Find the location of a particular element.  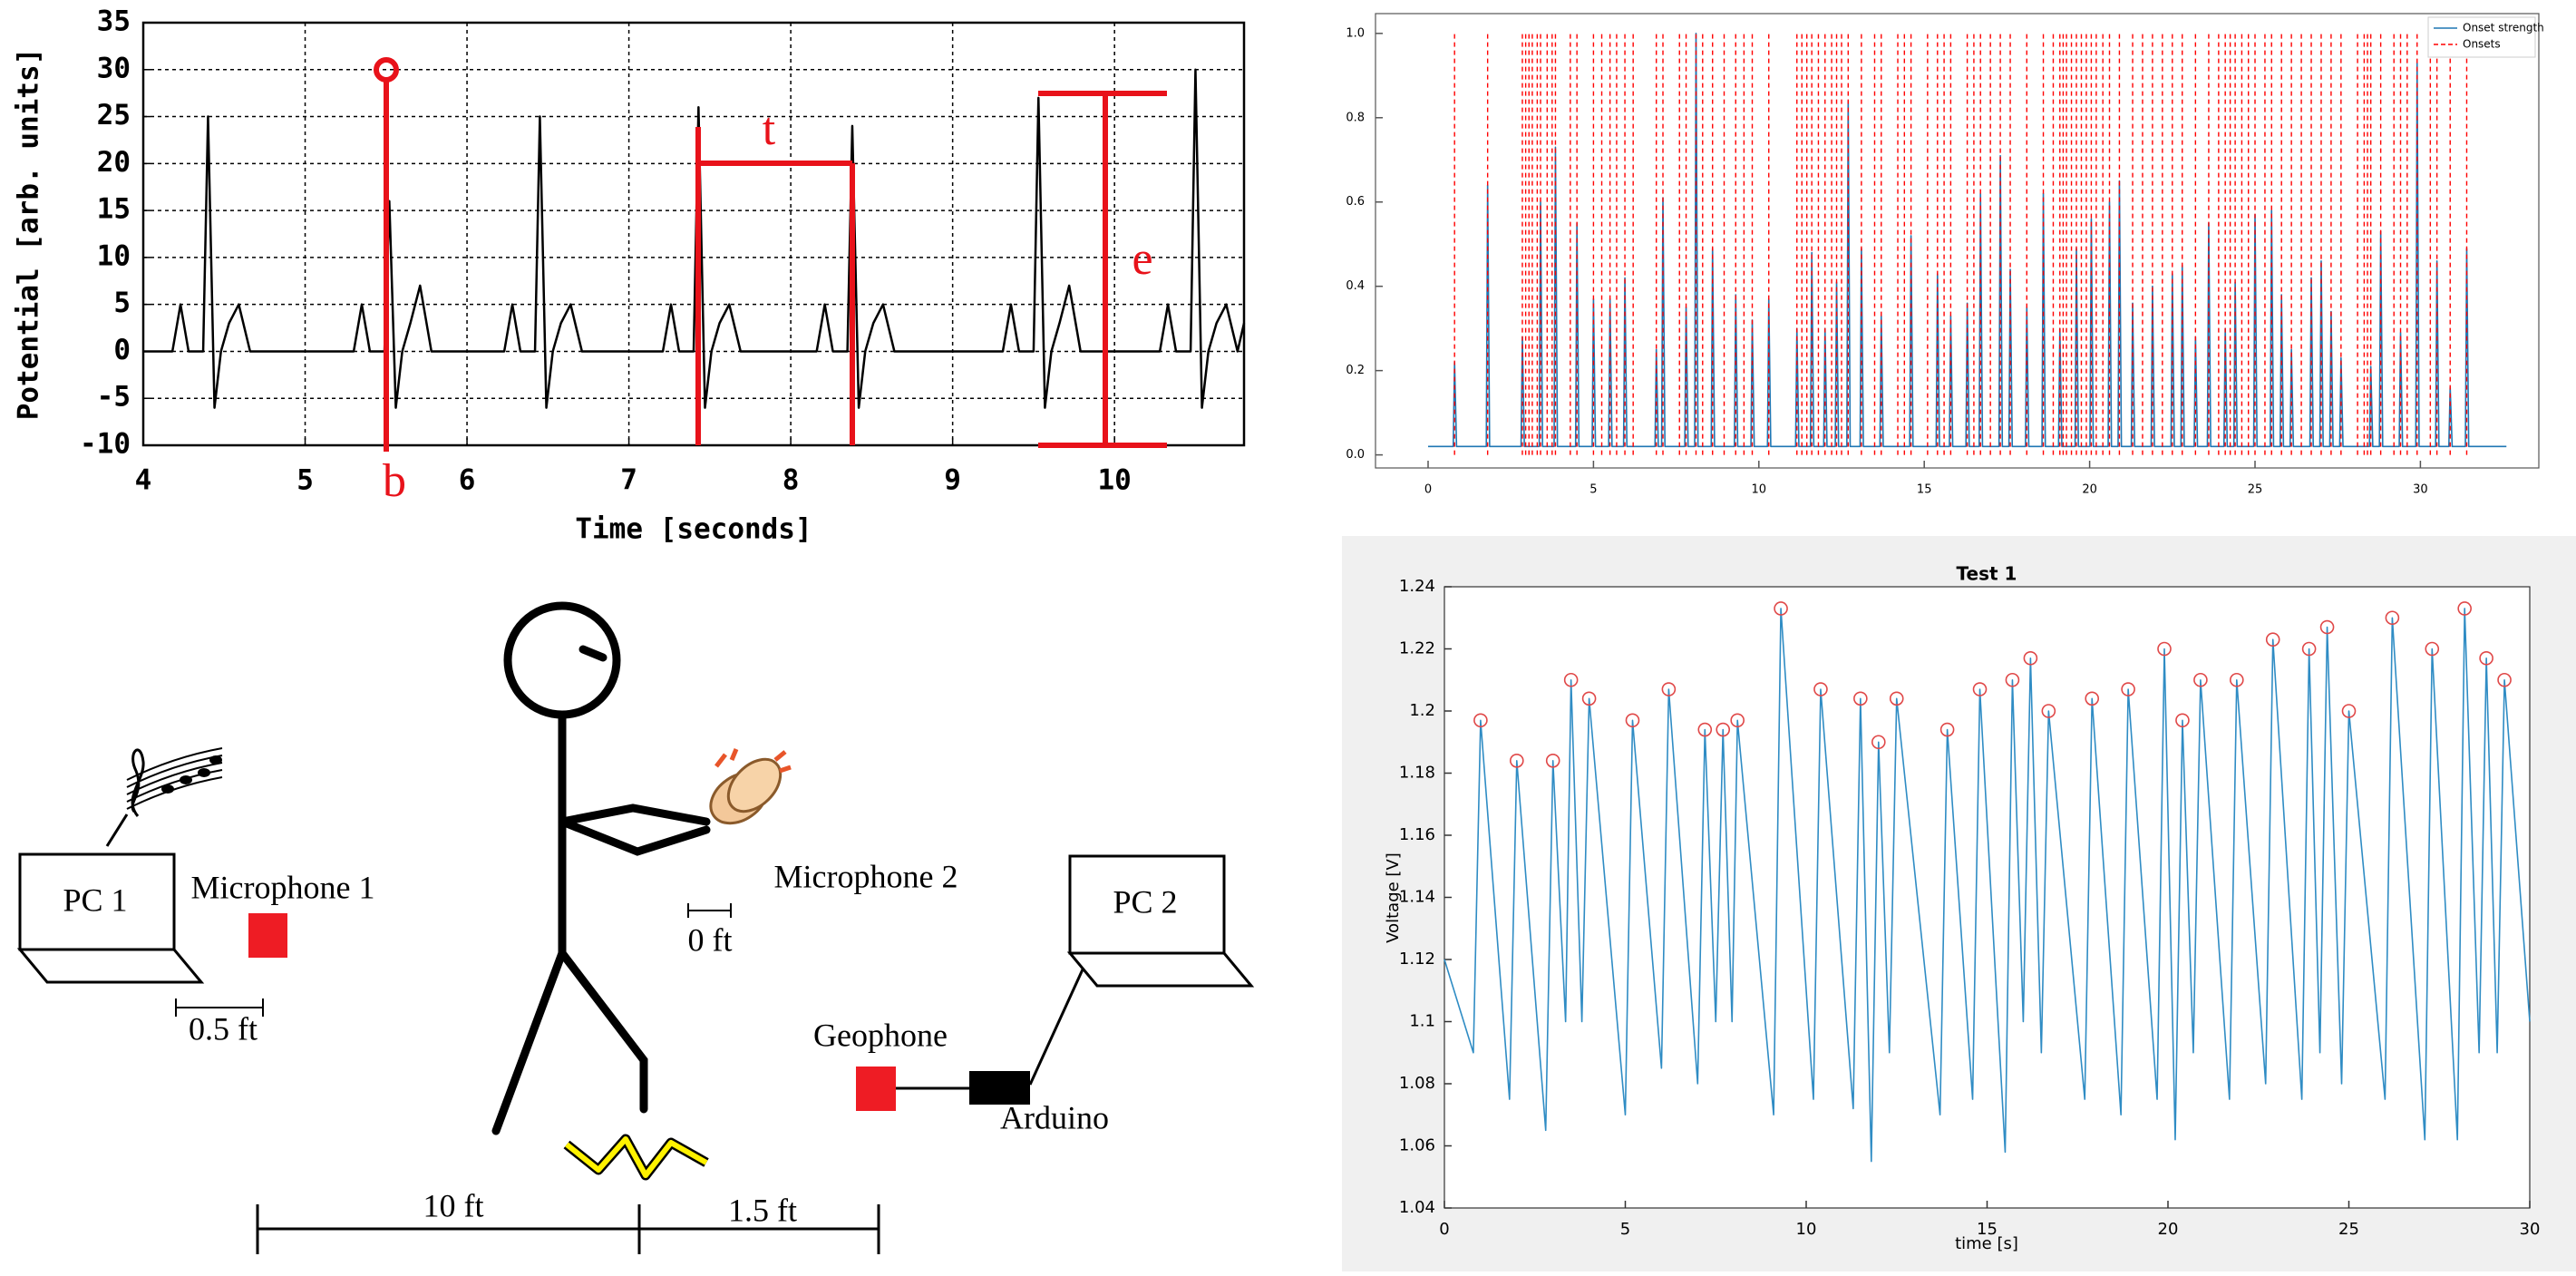

y-tick-label: -5 is located at coordinates (114, 397).